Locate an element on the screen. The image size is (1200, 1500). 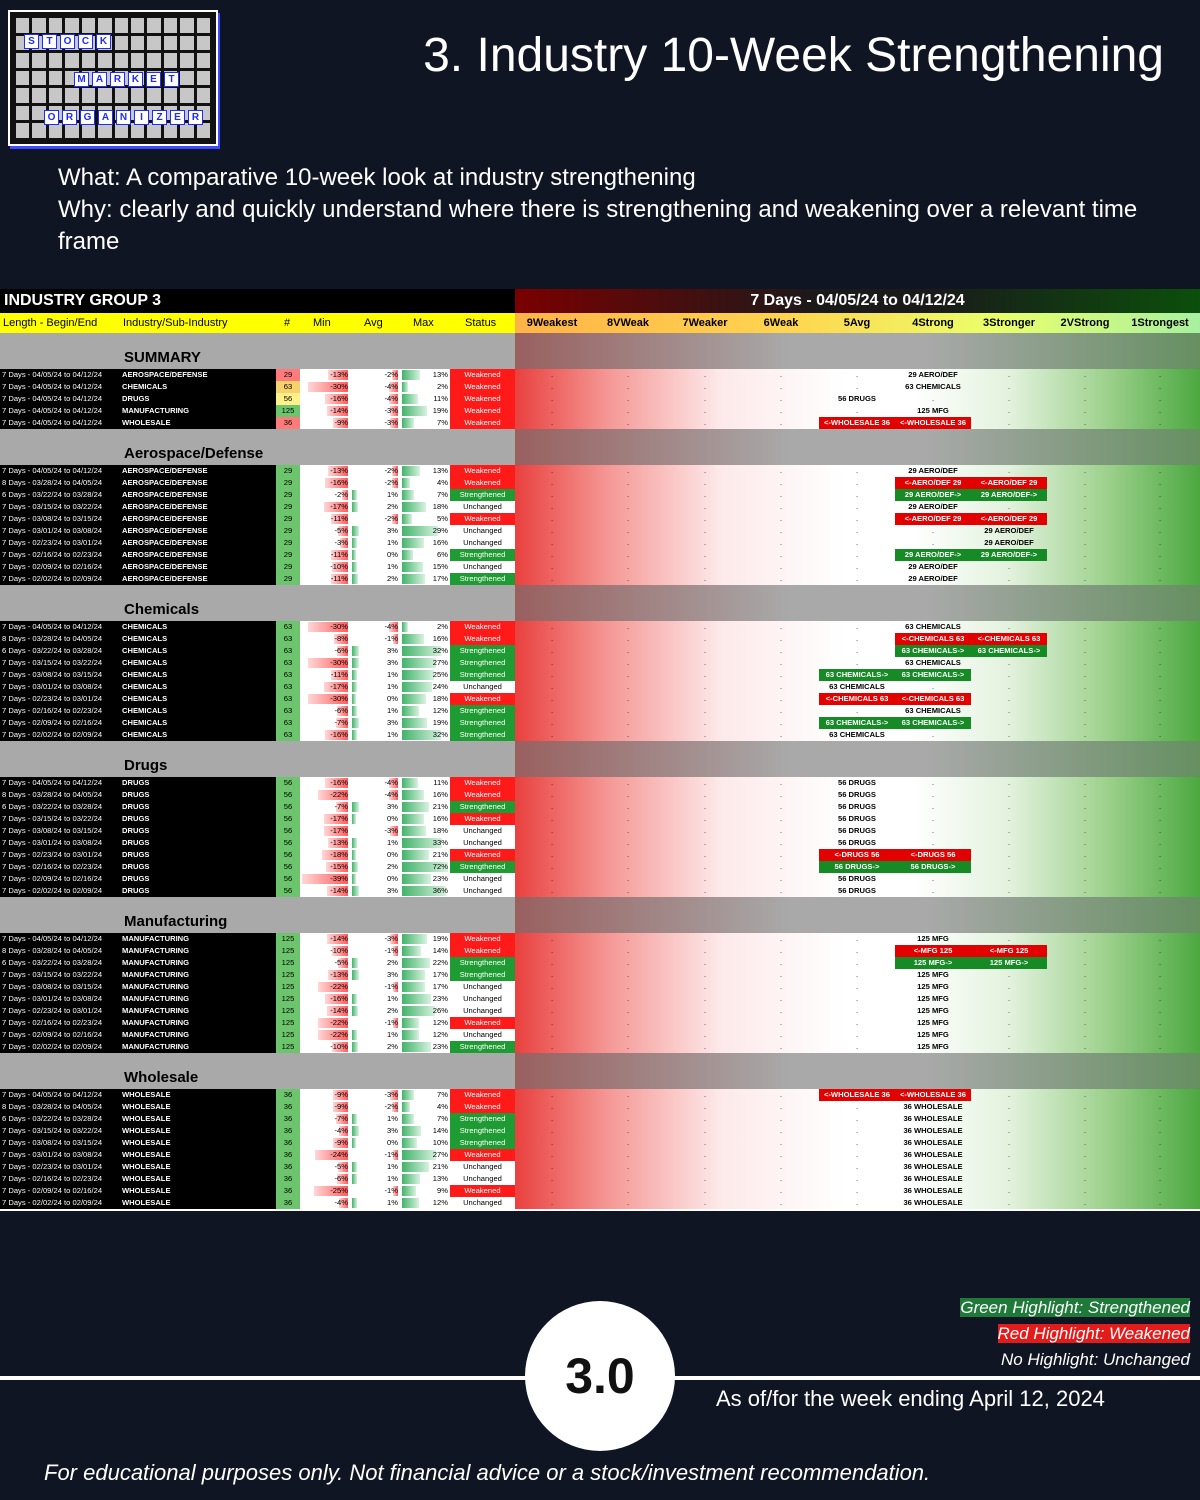
row-min-value: -30% is located at coordinates (339, 386).